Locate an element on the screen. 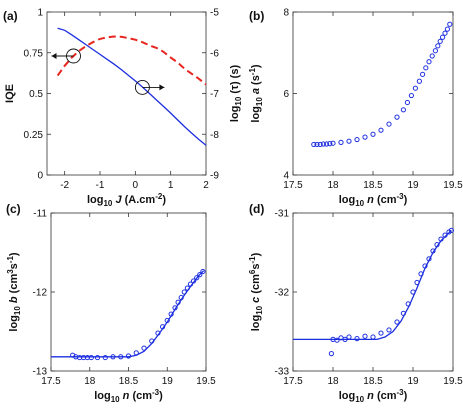 This screenshot has width=463, height=413. panel-label: (b) is located at coordinates (256, 16).